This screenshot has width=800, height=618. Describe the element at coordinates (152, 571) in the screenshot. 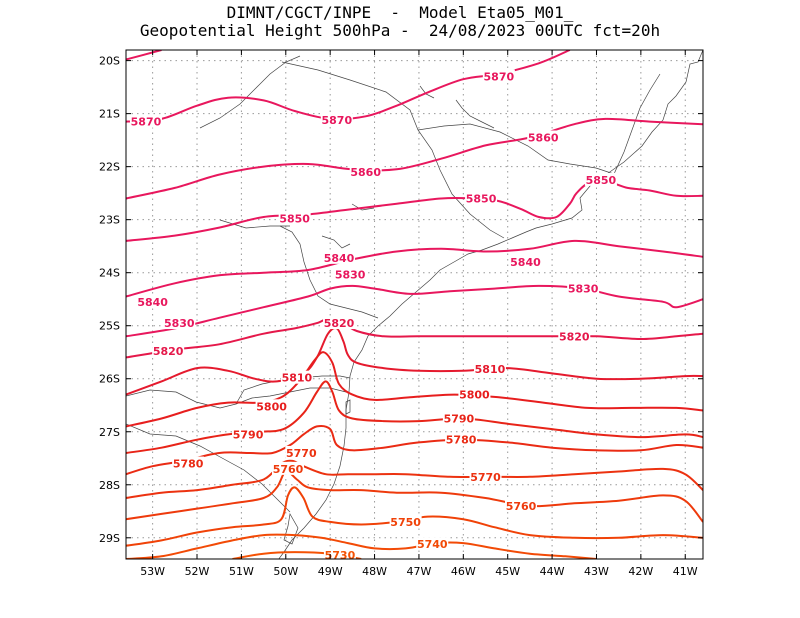

I see `x-tick-label: 53W` at that location.